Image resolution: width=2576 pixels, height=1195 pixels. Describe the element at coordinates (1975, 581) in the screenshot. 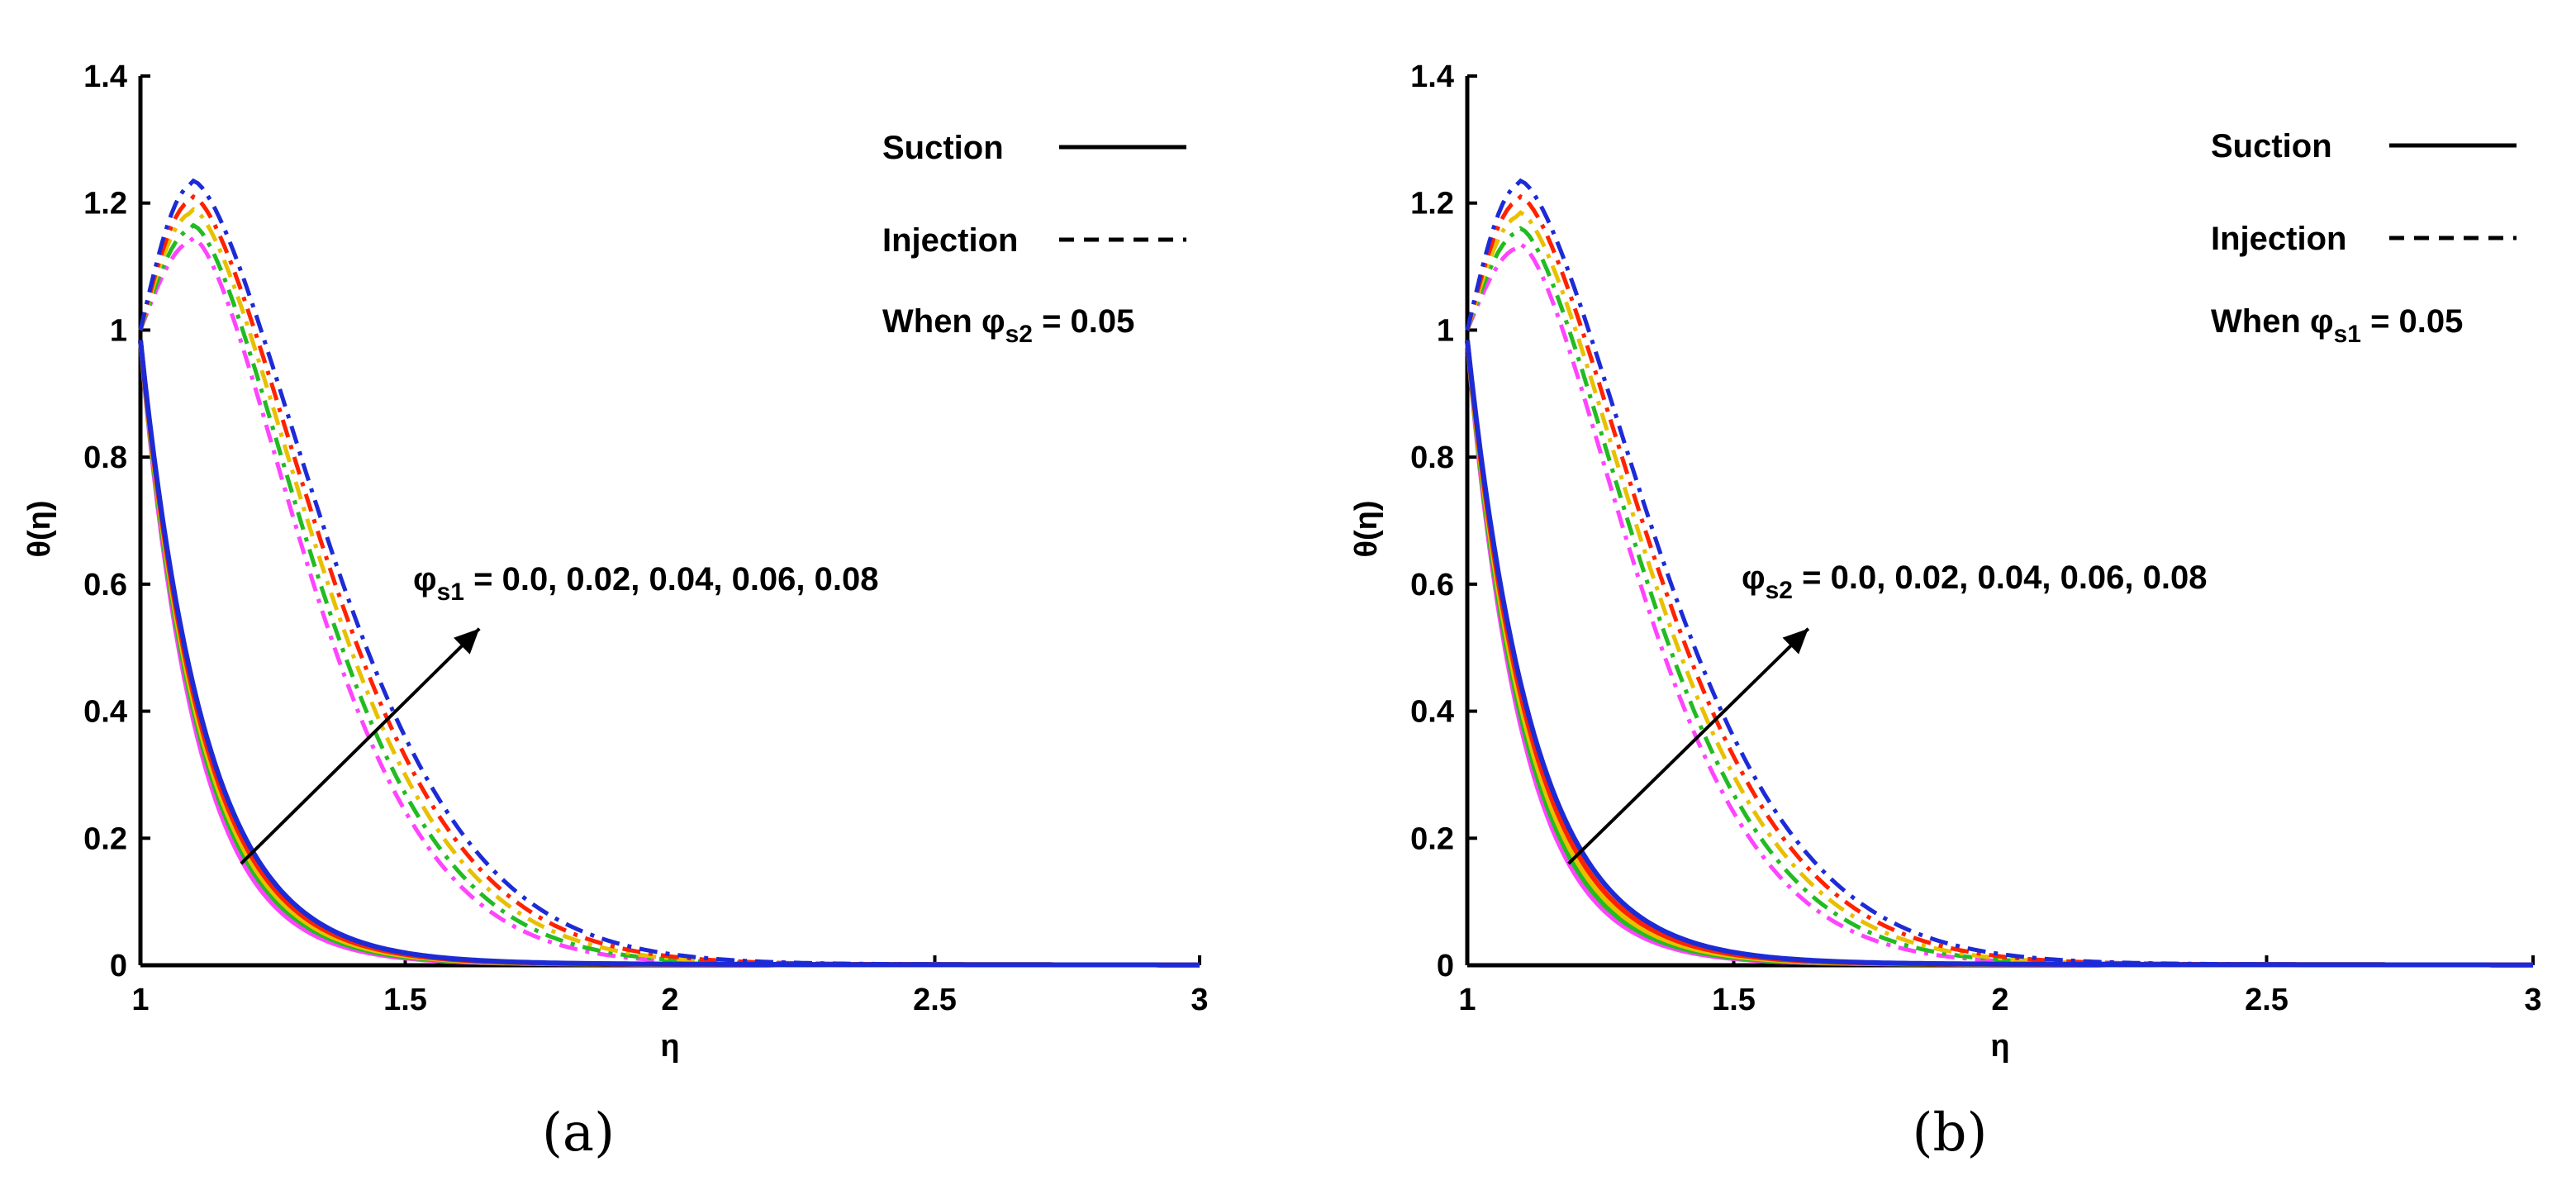

I see `parameter-annotation: φs2 = 0.0, 0.02, 0.04, 0.06, 0.08` at that location.